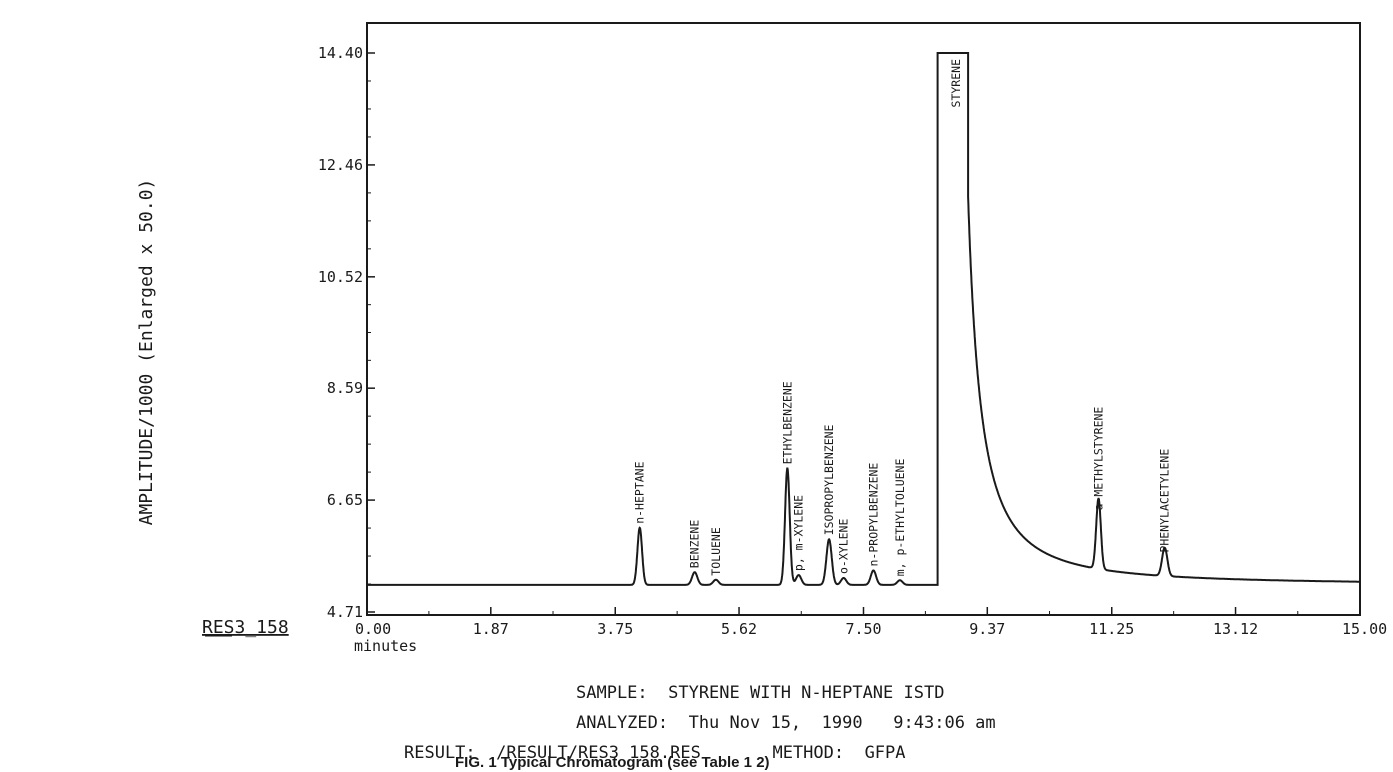 This screenshot has width=1393, height=772. What do you see at coordinates (760, 693) in the screenshot?
I see `sample-line: SAMPLE: STYRENE WITH N-HEPTANE ISTD` at bounding box center [760, 693].